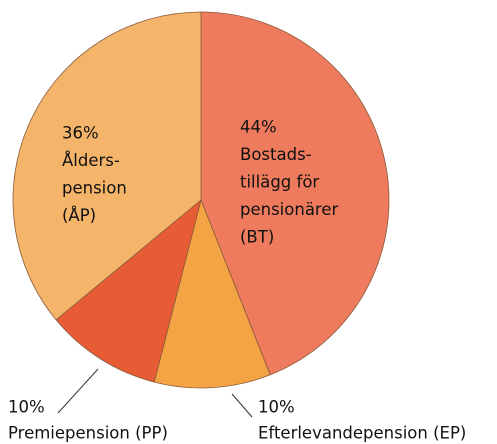 This screenshot has width=497, height=444. I want to click on slice-label: (ÅP), so click(79, 215).